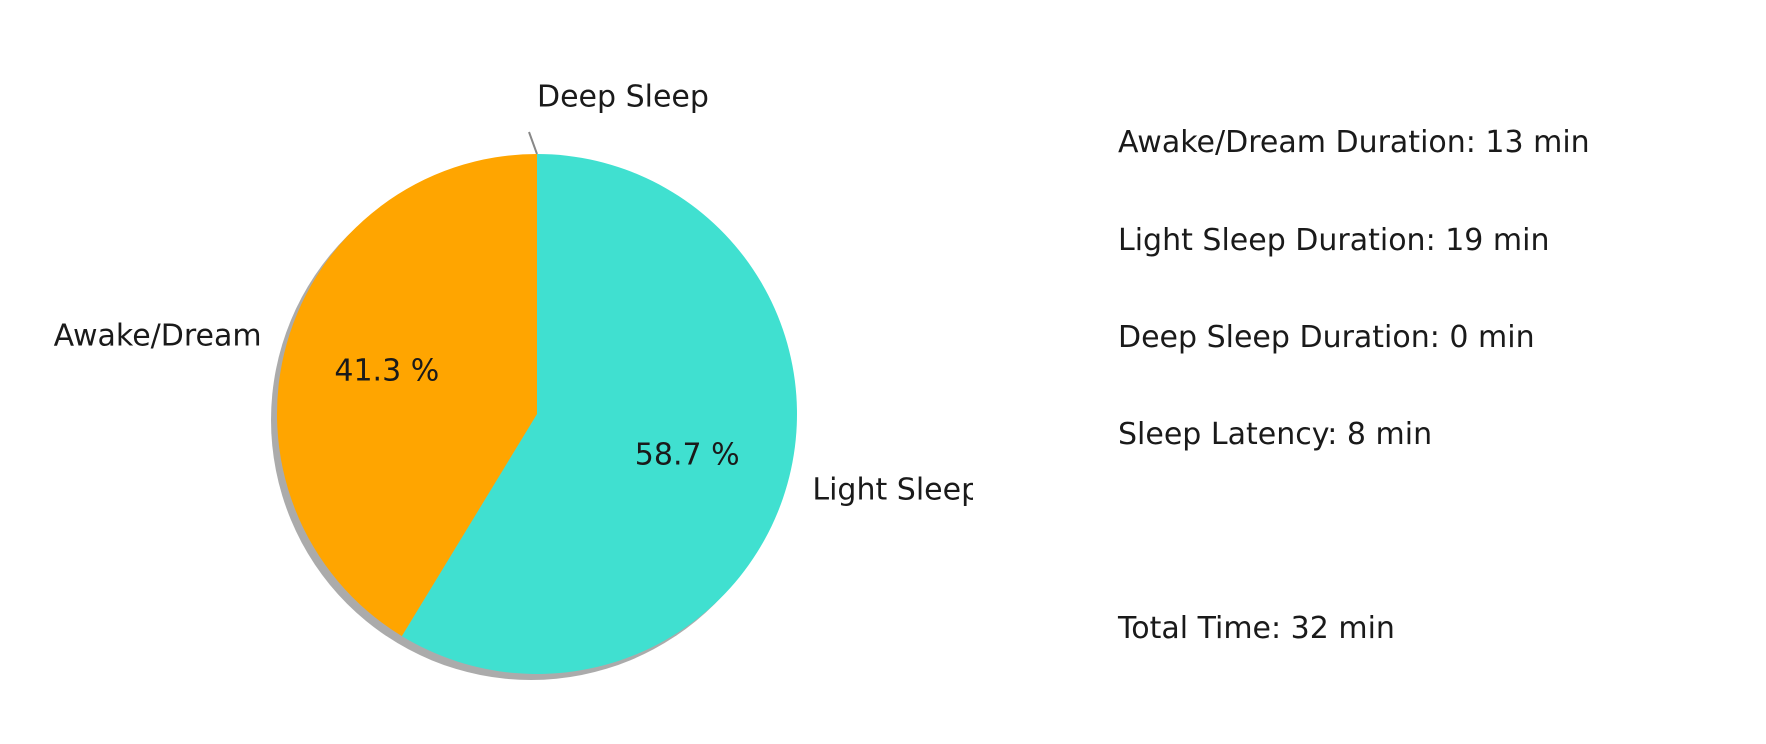  What do you see at coordinates (1354, 142) in the screenshot?
I see `awake-dream-duration: Awake/Dream Duration: 13 min` at bounding box center [1354, 142].